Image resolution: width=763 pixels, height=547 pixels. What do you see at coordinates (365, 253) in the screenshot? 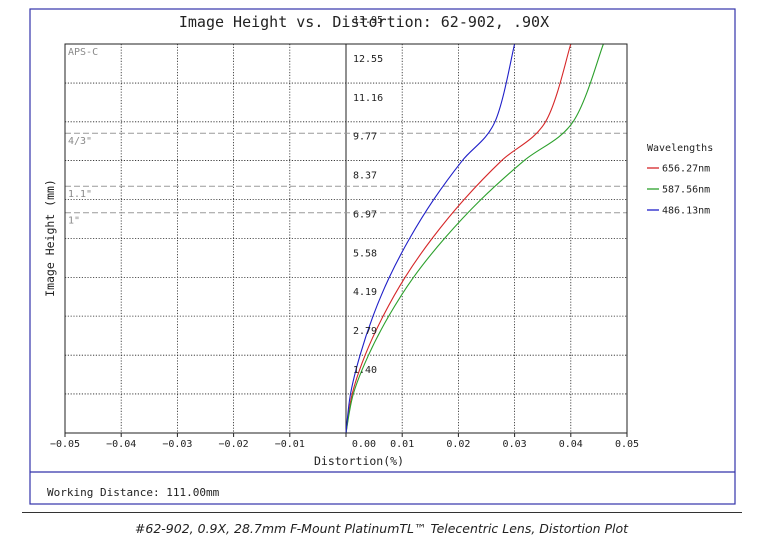
I see `y-tick-label: 5.58` at bounding box center [365, 253].